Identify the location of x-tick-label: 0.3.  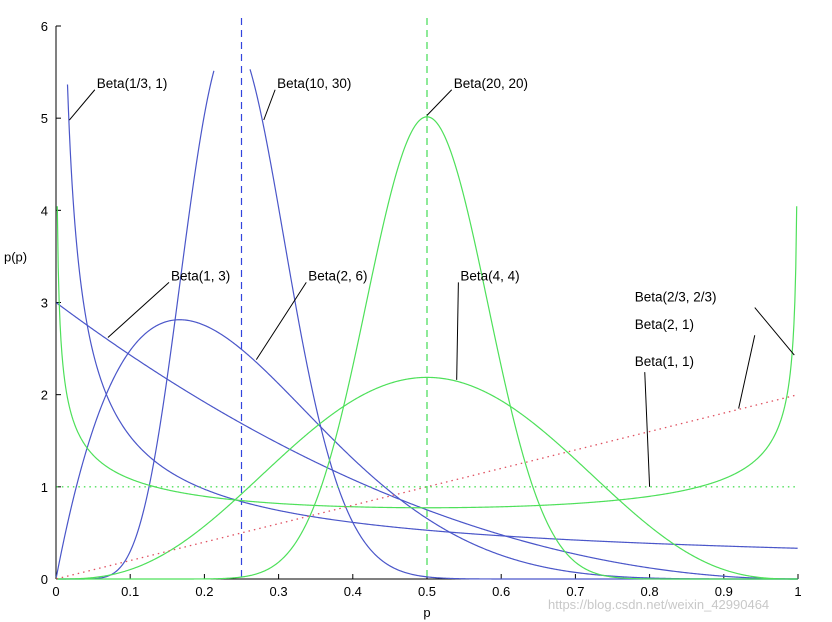
(279, 591).